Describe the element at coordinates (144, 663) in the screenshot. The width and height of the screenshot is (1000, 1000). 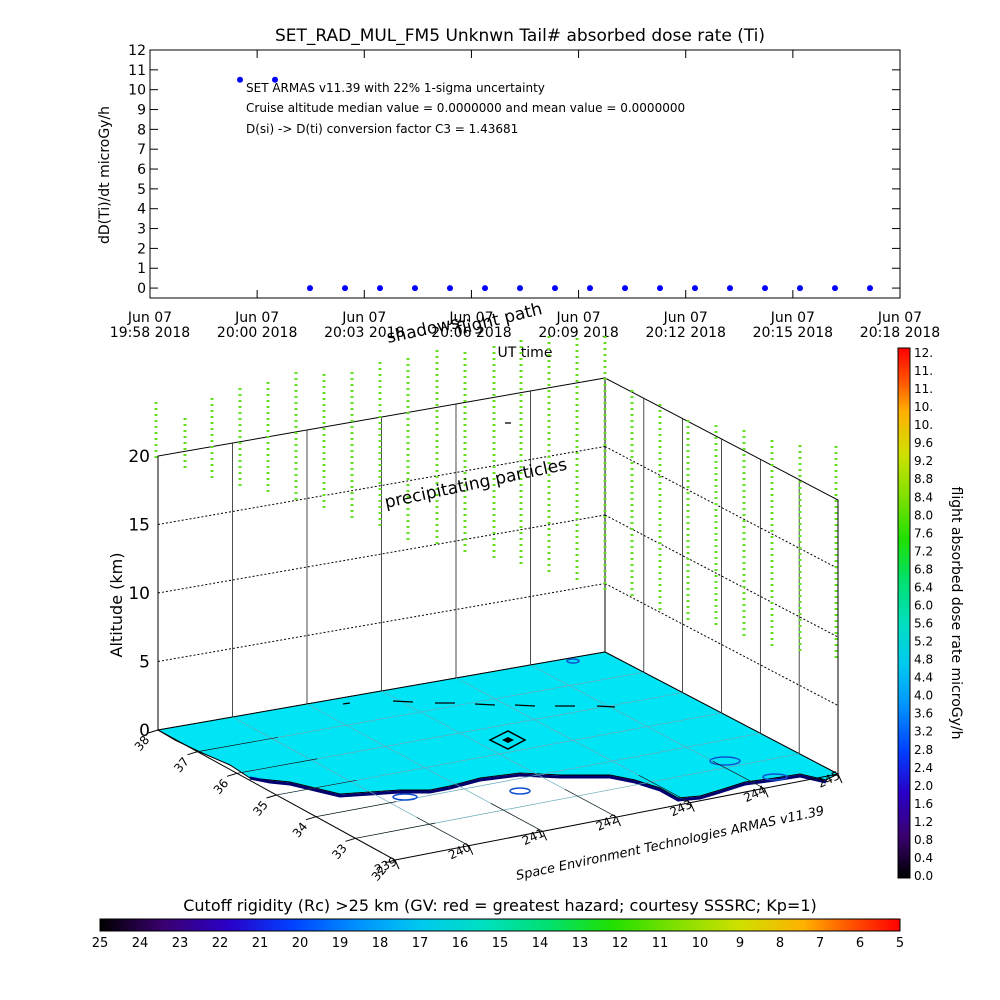
I see `altitude-tick-label: 5` at that location.